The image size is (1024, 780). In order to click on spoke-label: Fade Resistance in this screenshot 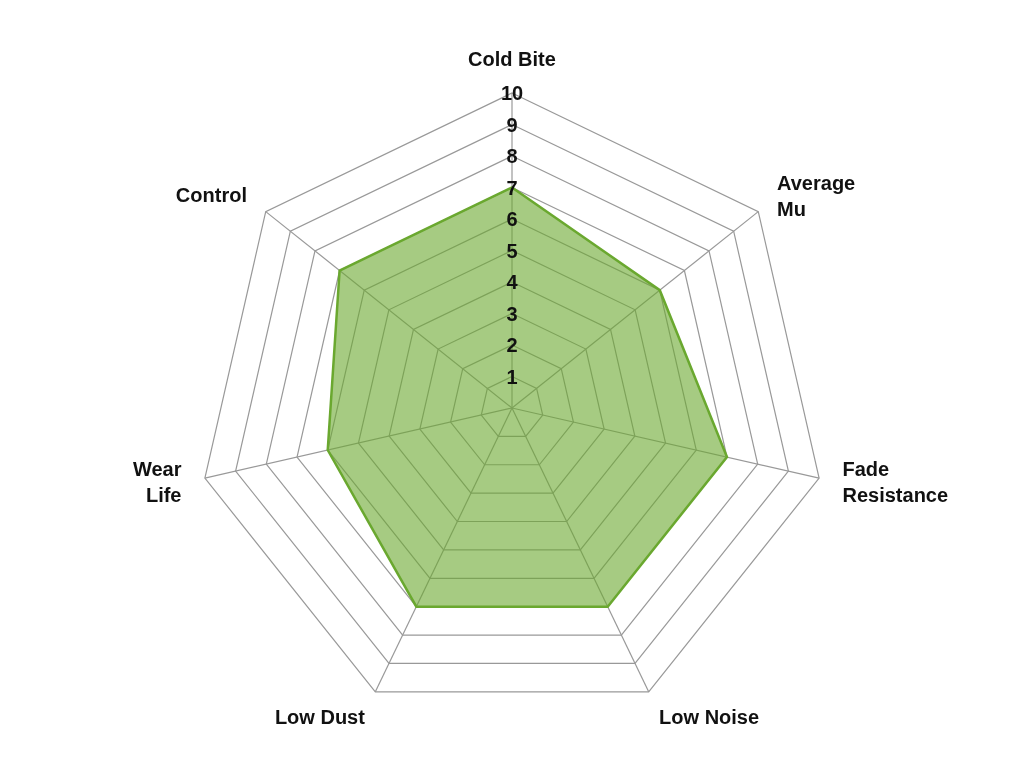, I will do `click(895, 482)`.